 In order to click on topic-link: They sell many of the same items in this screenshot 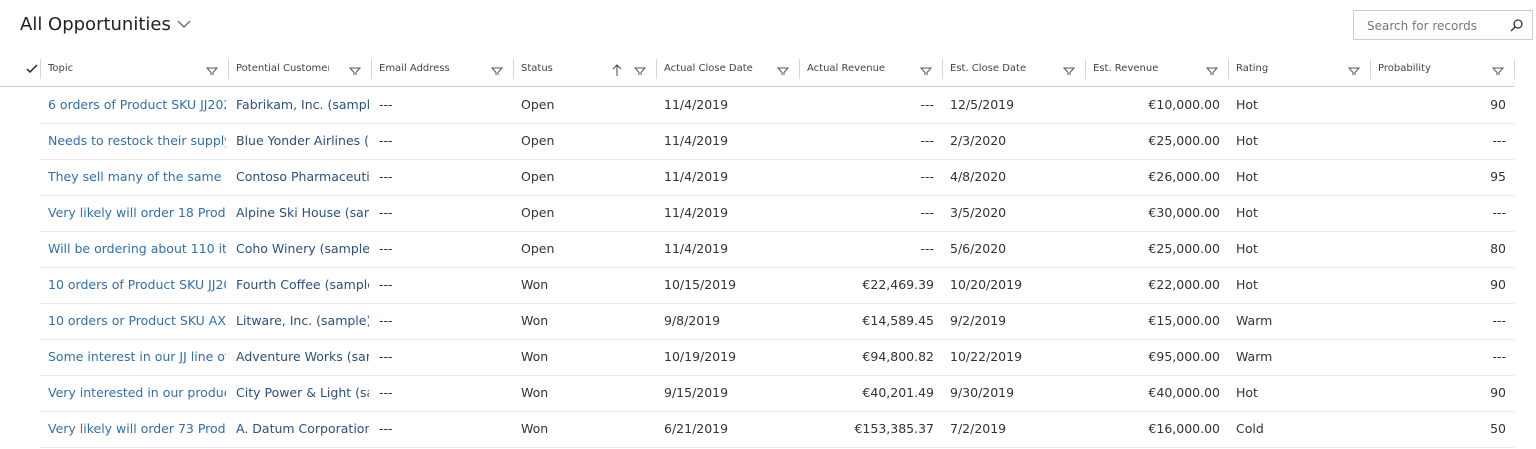, I will do `click(137, 176)`.